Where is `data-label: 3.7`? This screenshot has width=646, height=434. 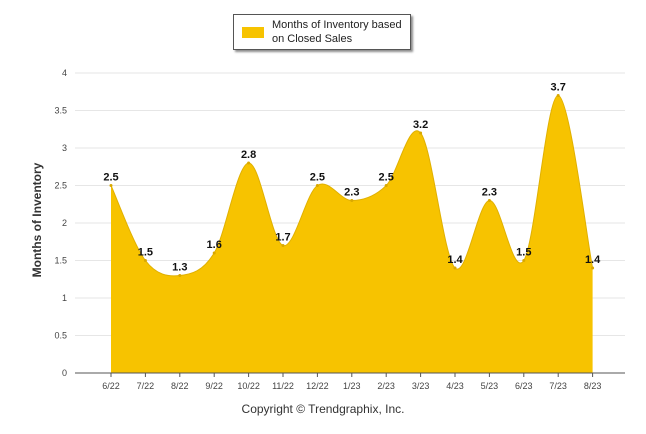 data-label: 3.7 is located at coordinates (558, 88).